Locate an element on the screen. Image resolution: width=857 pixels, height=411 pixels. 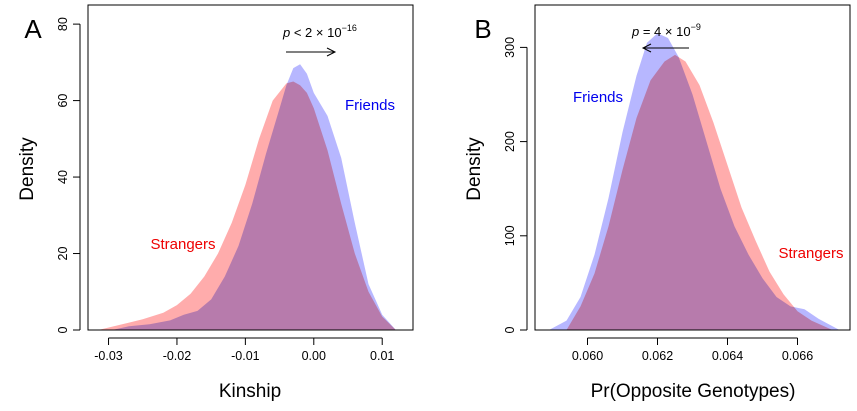
p-value-annotation: p = 4 × 10−9 is located at coordinates (666, 30).